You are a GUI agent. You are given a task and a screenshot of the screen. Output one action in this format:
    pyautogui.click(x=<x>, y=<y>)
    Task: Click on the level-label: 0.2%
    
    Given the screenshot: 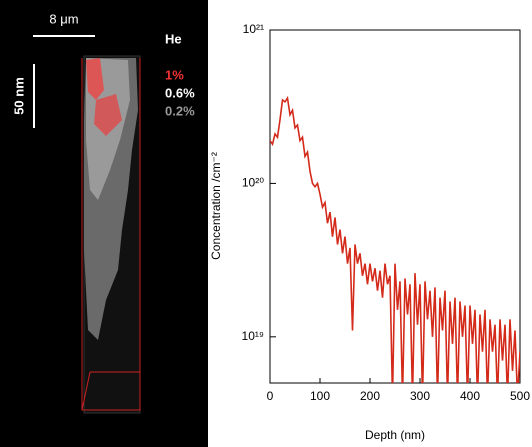 What is the action you would take?
    pyautogui.click(x=180, y=110)
    